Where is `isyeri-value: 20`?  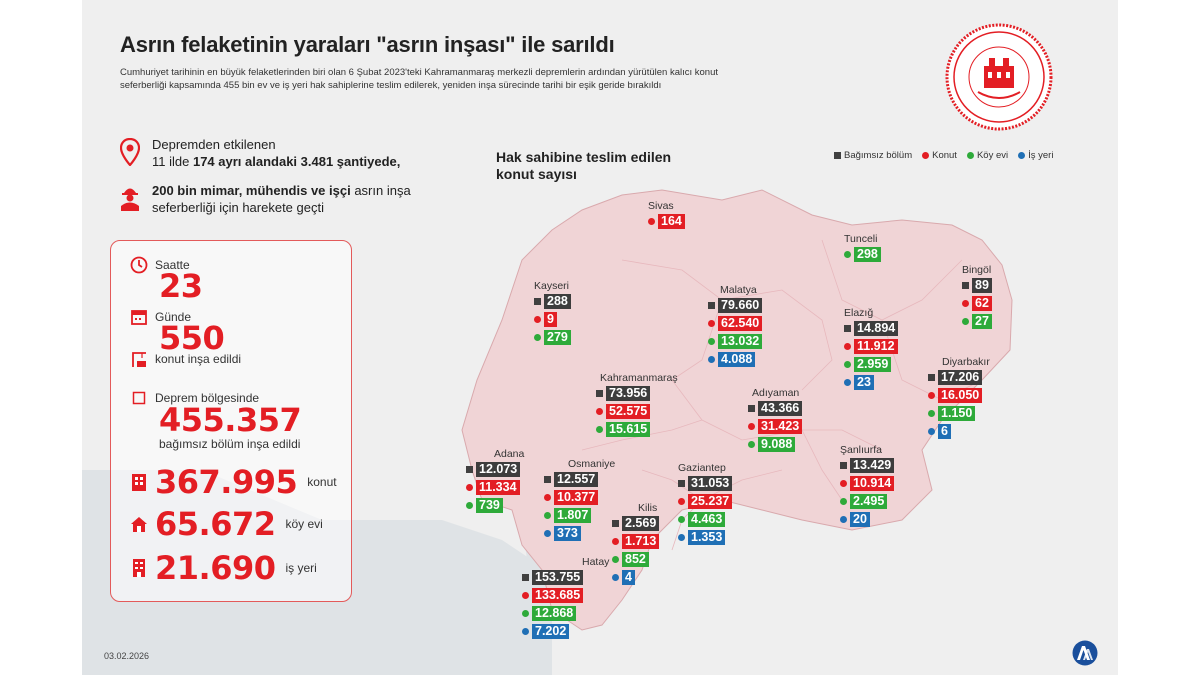 isyeri-value: 20 is located at coordinates (860, 519).